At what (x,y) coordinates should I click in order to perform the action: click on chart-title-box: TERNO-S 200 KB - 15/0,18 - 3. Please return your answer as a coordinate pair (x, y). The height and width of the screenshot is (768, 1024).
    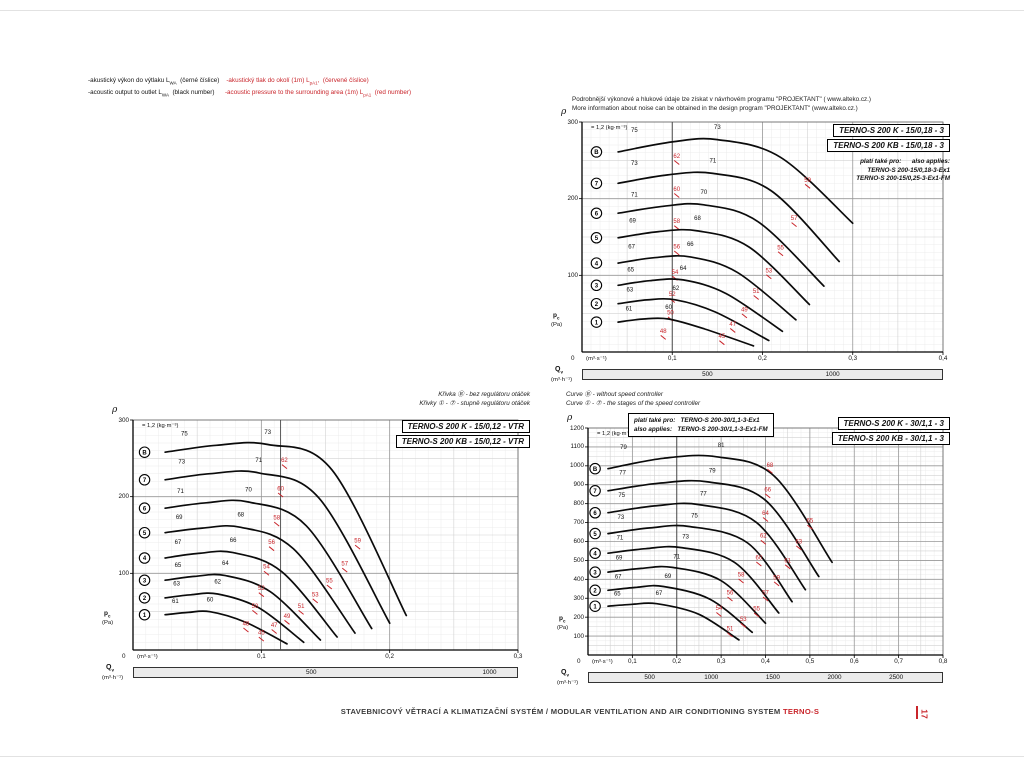
    Looking at the image, I should click on (888, 145).